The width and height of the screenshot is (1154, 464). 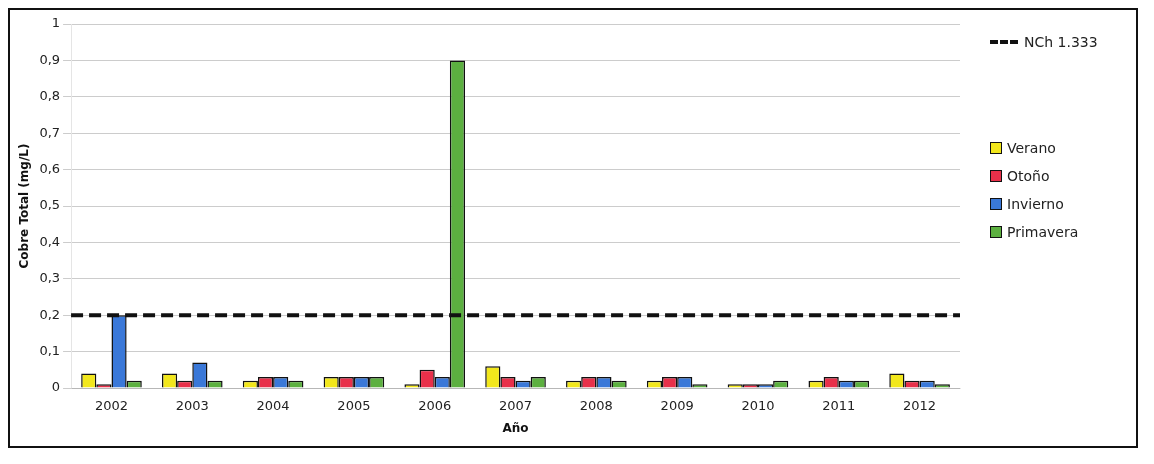 I want to click on legend-label: Primavera, so click(x=1043, y=232).